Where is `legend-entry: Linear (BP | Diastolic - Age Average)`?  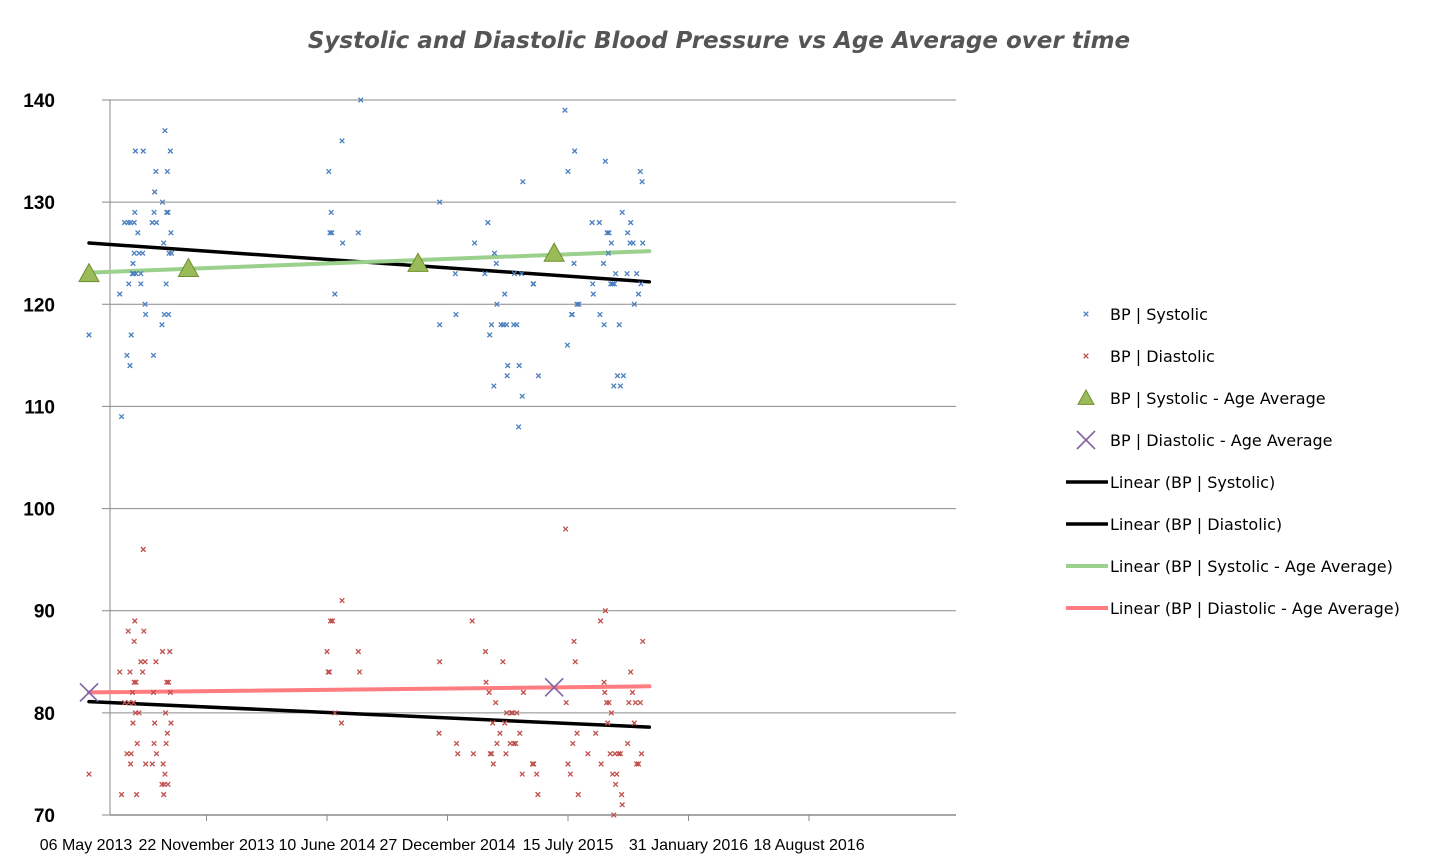 legend-entry: Linear (BP | Diastolic - Age Average) is located at coordinates (1233, 608).